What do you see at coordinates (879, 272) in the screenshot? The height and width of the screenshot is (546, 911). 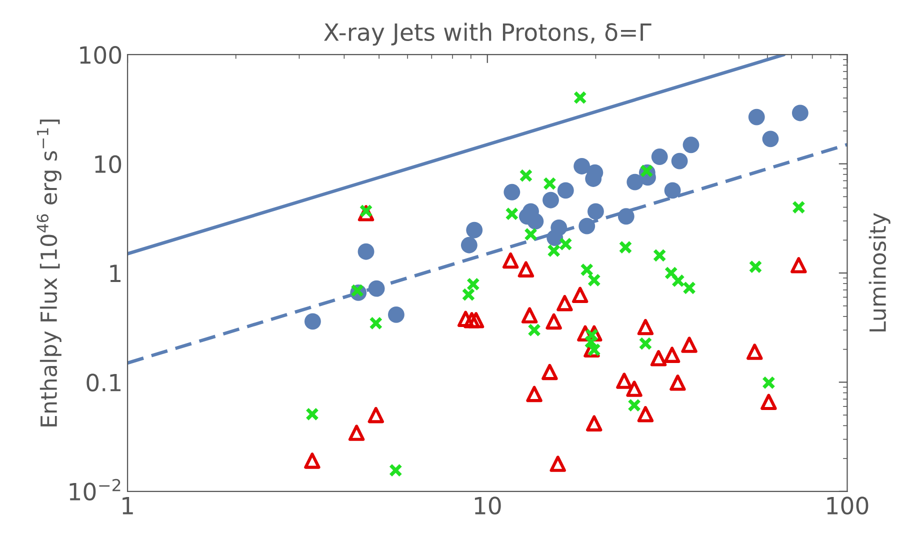 I see `y2-axis-title: Luminosity` at bounding box center [879, 272].